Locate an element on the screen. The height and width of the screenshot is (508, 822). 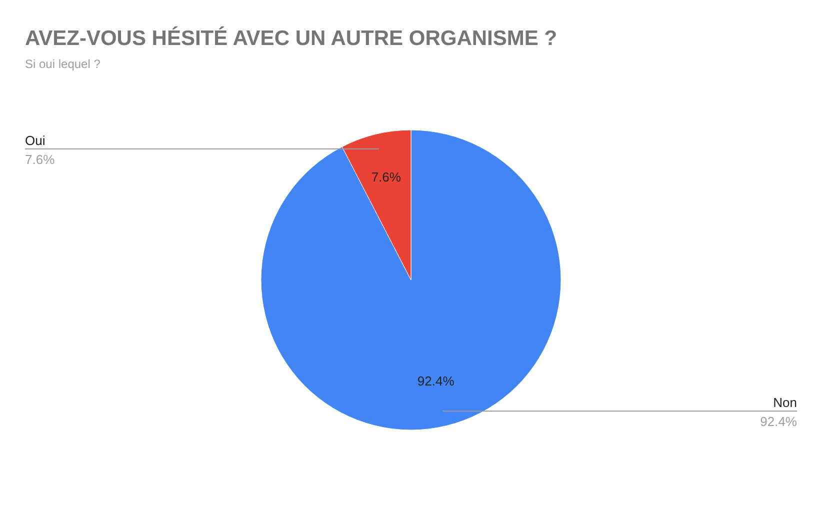
data-label: 92.4% is located at coordinates (436, 380).